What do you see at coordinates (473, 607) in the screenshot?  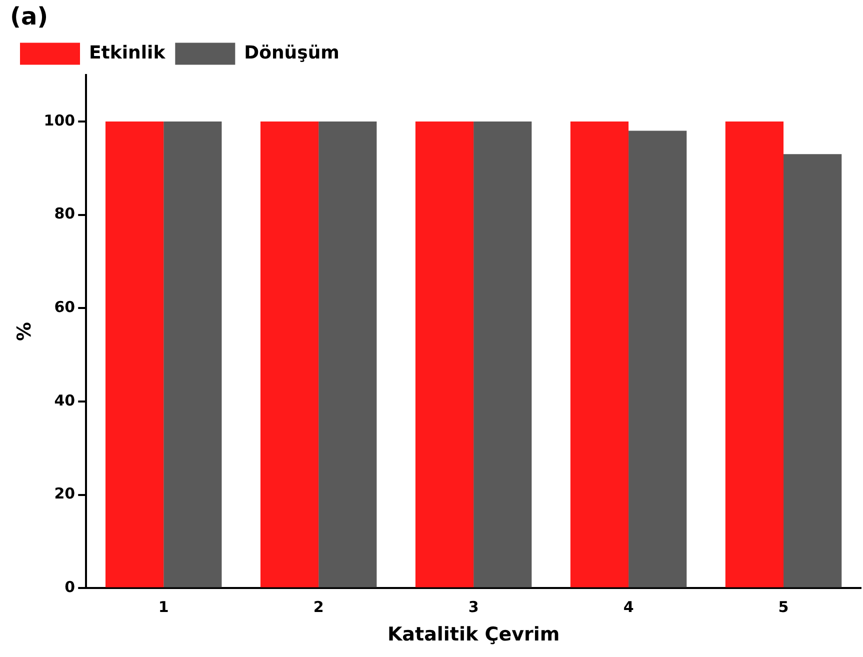 I see `x-tick-label: 3` at bounding box center [473, 607].